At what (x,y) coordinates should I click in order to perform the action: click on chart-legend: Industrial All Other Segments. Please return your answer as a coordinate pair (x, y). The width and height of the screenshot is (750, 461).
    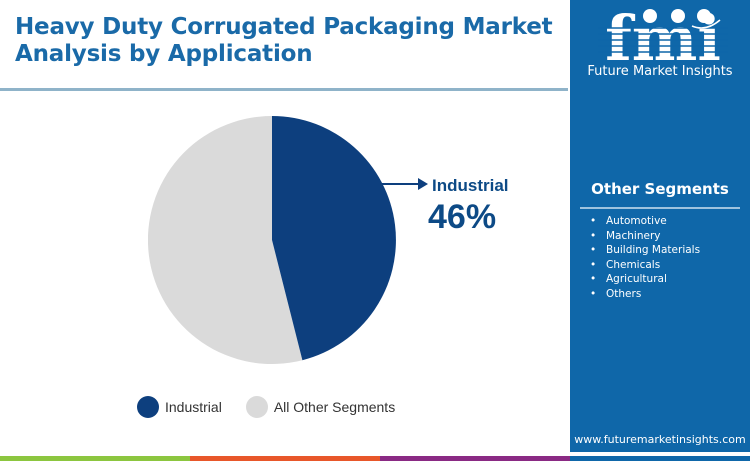
    Looking at the image, I should click on (278, 407).